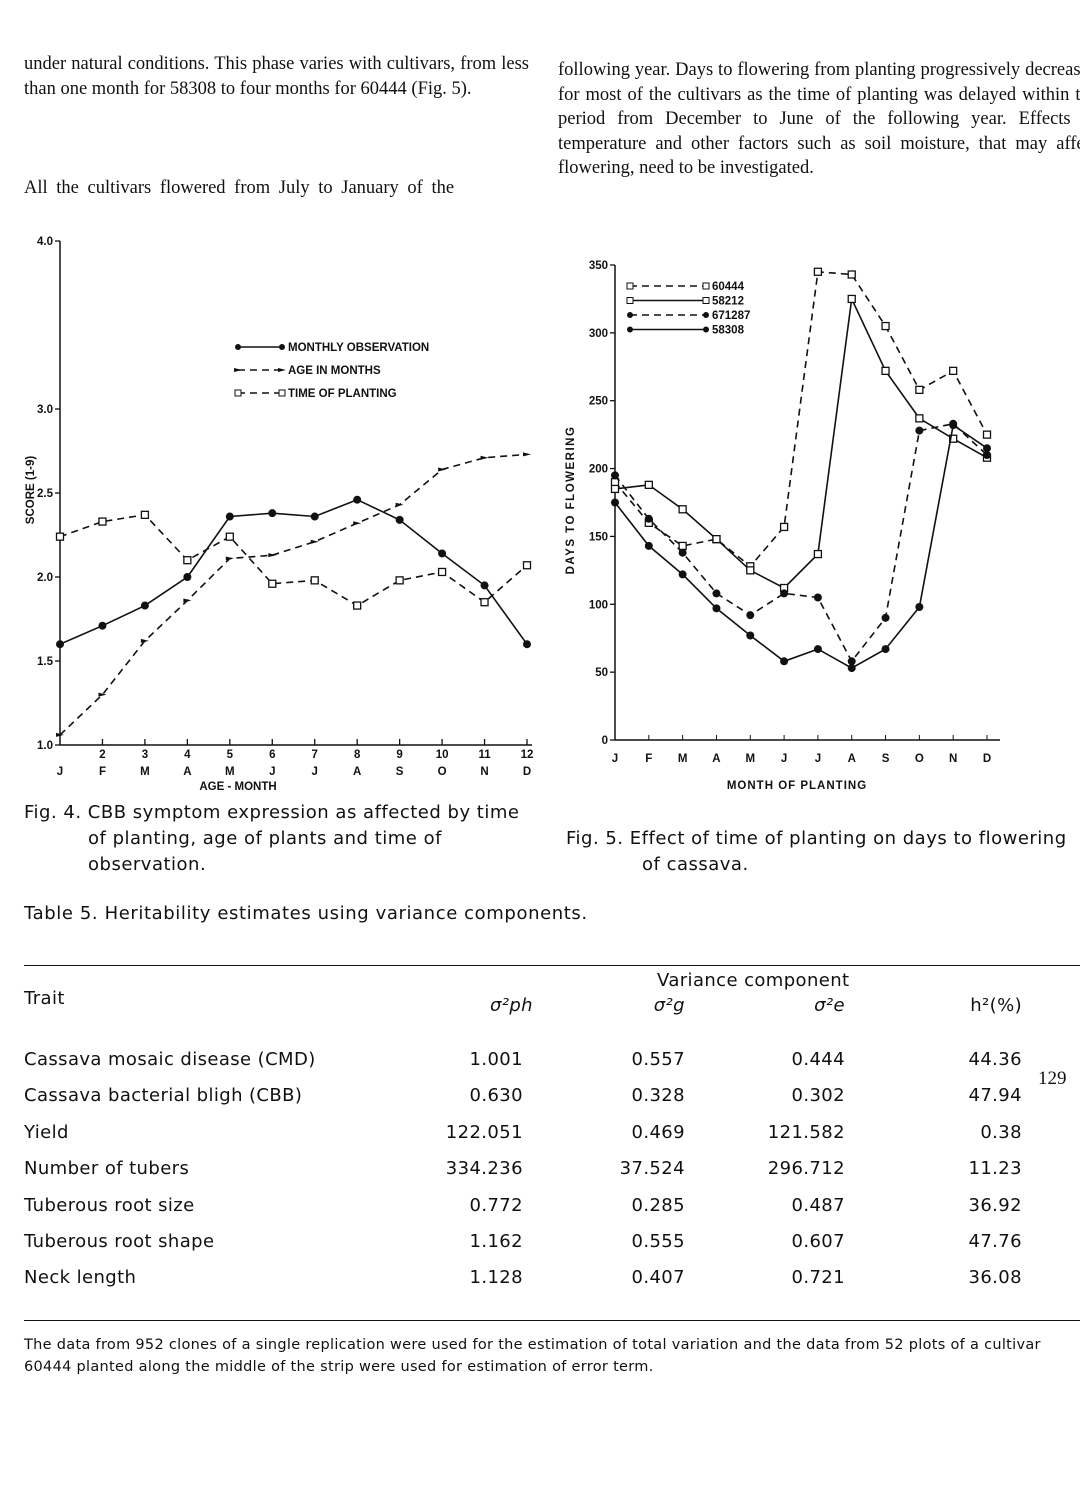  Describe the element at coordinates (995, 1059) in the screenshot. I see `table-cell: 44.36` at that location.